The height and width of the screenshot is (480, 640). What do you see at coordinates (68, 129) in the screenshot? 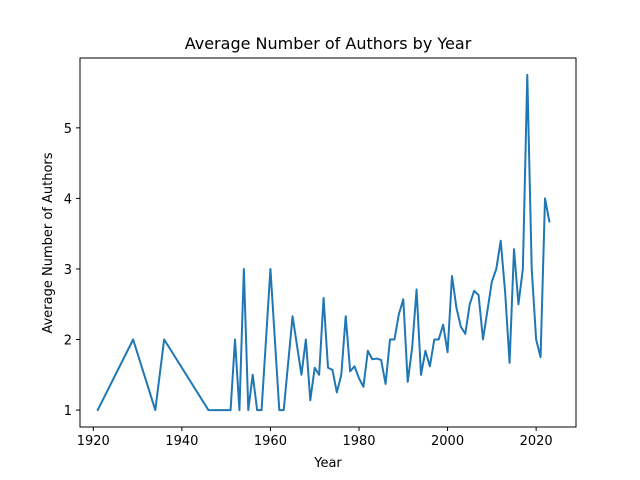
I see `y-tick-label: 5` at bounding box center [68, 129].